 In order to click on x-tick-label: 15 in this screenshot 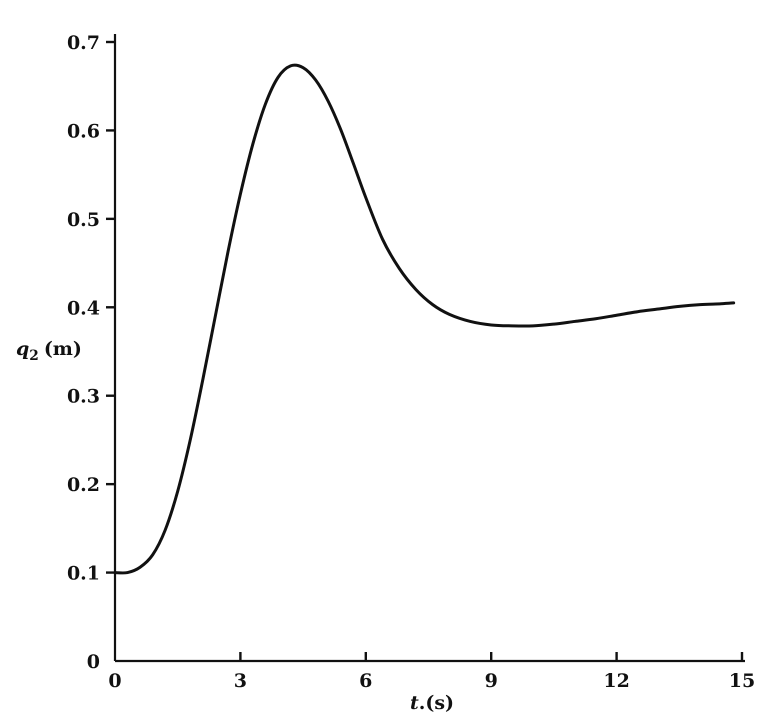, I will do `click(742, 681)`.